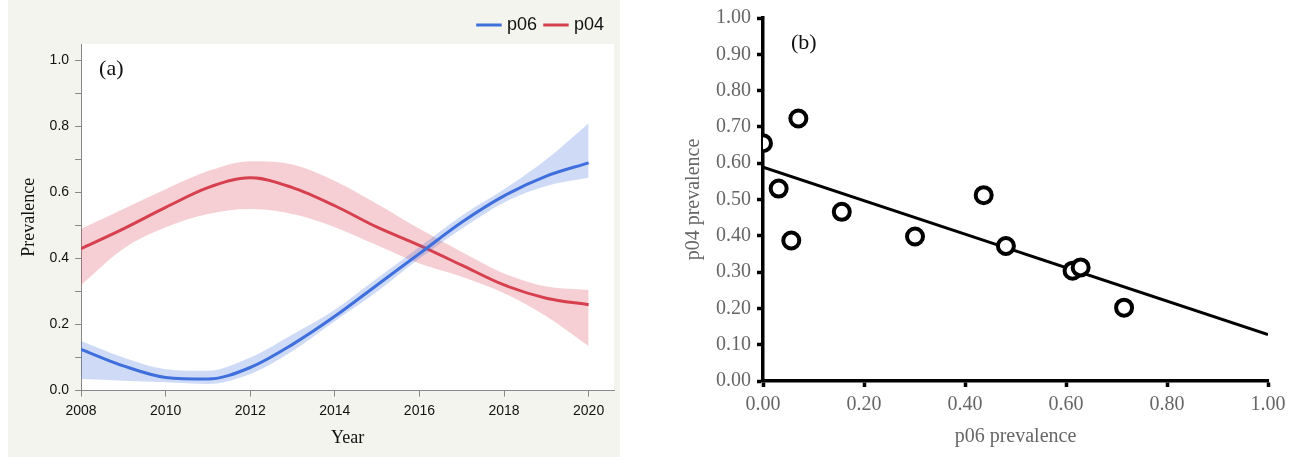 This screenshot has width=1299, height=457. Describe the element at coordinates (521, 23) in the screenshot. I see `legend-label: p06` at that location.